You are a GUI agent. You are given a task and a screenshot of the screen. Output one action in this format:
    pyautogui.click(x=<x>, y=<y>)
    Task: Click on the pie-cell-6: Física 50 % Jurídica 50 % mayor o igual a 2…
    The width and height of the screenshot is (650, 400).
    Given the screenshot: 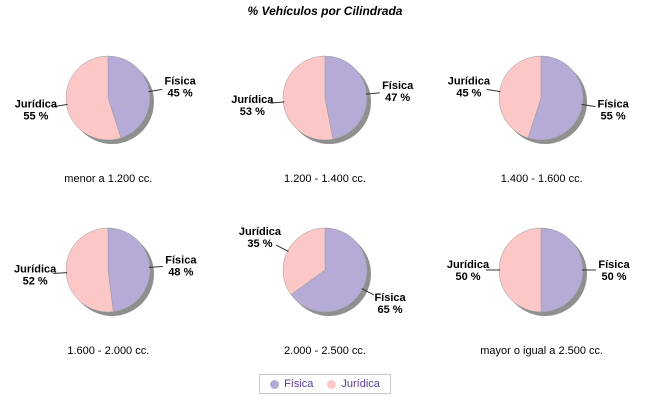 What is the action you would take?
    pyautogui.click(x=541, y=286)
    